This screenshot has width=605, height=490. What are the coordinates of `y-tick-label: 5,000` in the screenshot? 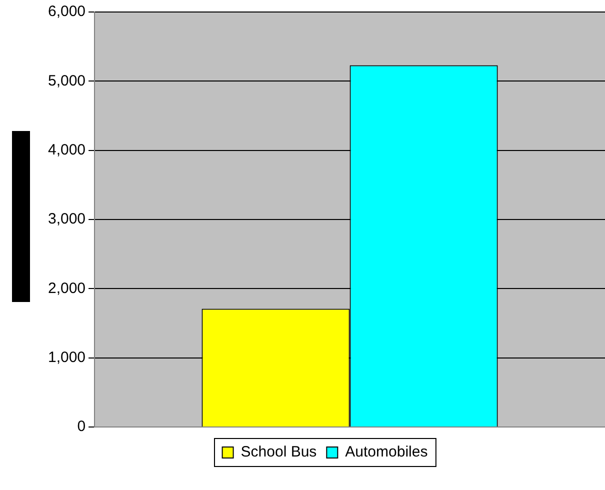 It's located at (67, 81).